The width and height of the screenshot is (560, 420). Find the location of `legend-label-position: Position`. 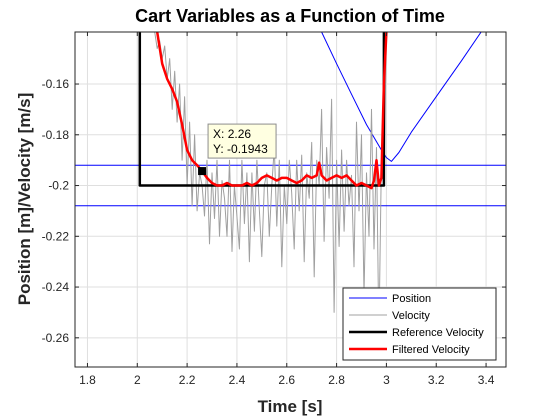

legend-label-position: Position is located at coordinates (411, 299).